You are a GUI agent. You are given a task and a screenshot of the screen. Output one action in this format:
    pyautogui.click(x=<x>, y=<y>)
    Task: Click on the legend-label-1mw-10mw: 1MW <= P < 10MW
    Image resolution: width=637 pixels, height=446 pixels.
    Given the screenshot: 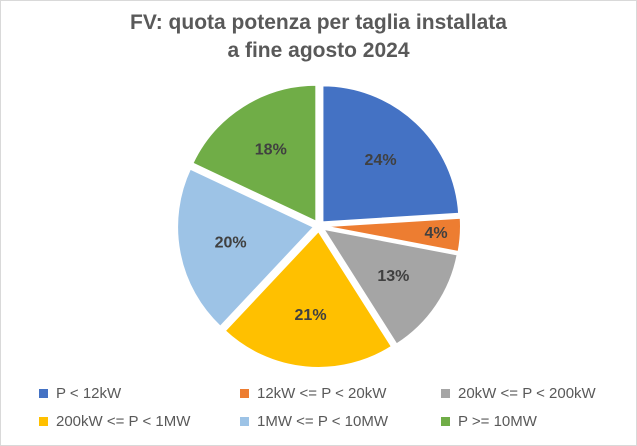 What is the action you would take?
    pyautogui.click(x=323, y=421)
    